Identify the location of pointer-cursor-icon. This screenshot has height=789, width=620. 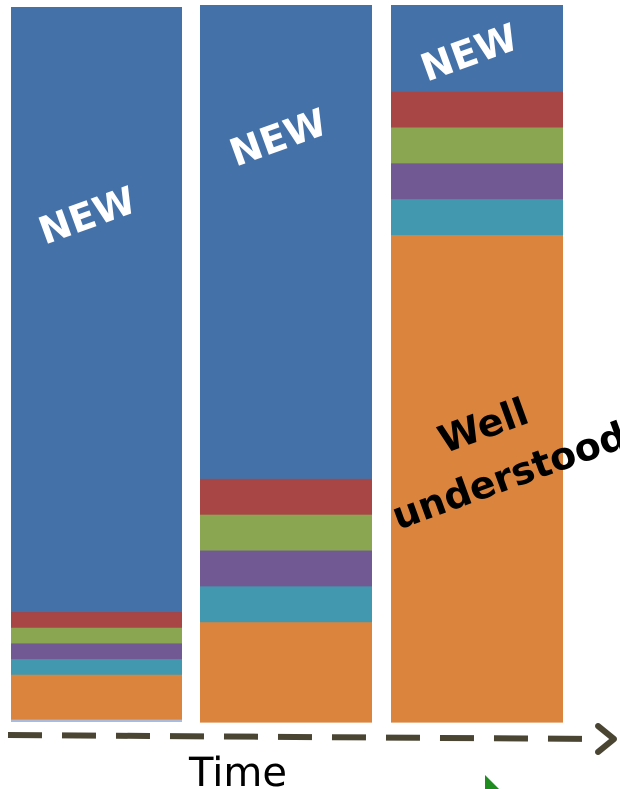
(492, 782).